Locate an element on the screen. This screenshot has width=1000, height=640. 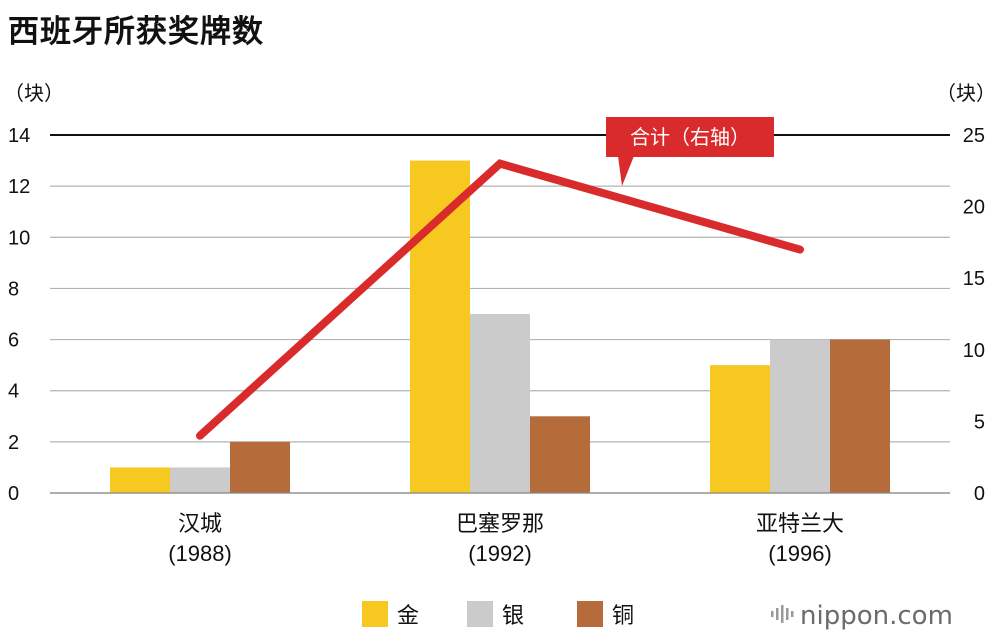
category-label: 汉城 is located at coordinates (200, 524).